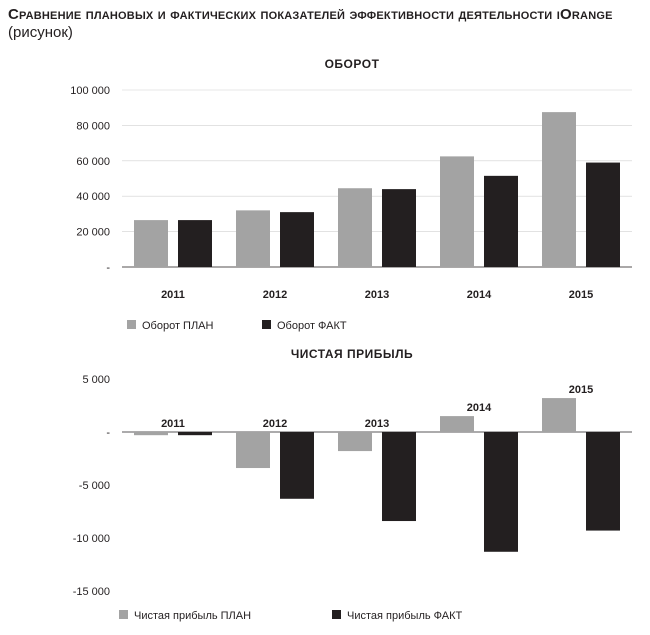 The image size is (650, 635). I want to click on y-tick-label: 20 000, so click(93, 233).